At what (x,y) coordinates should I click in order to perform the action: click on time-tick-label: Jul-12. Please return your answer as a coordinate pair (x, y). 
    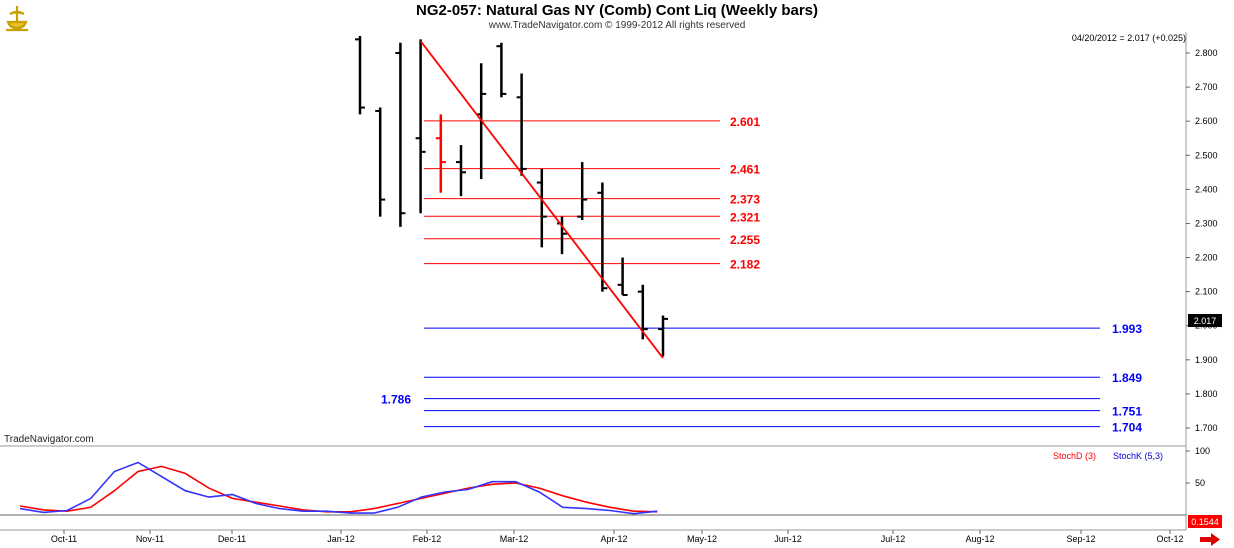
    Looking at the image, I should click on (893, 539).